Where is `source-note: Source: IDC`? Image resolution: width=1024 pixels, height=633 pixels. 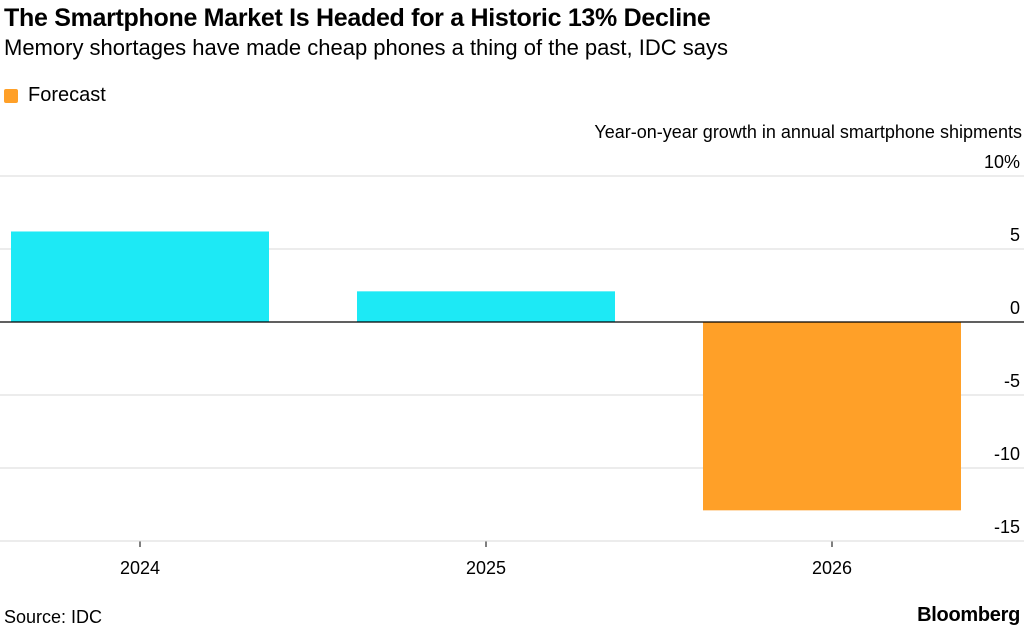 source-note: Source: IDC is located at coordinates (53, 617).